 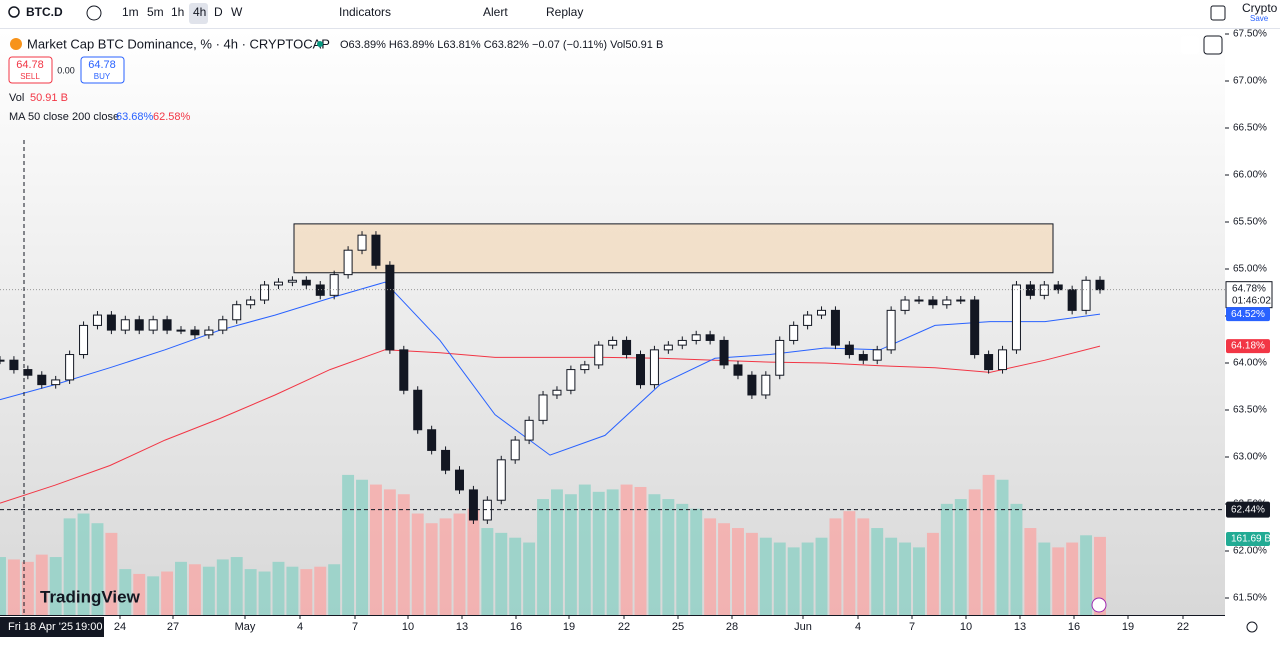 I want to click on x-tick-label: 27, so click(x=173, y=627).